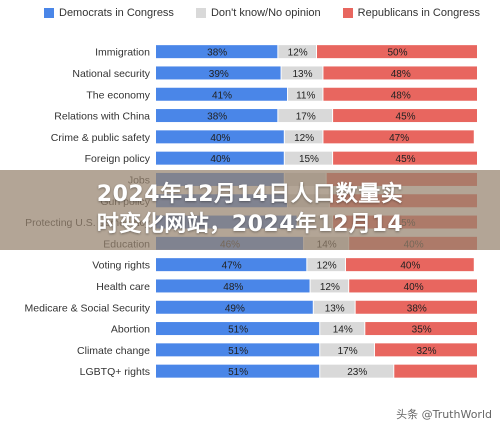  I want to click on data-label-don-t-know-no-opinion-voting-rights: 12%, so click(327, 266).